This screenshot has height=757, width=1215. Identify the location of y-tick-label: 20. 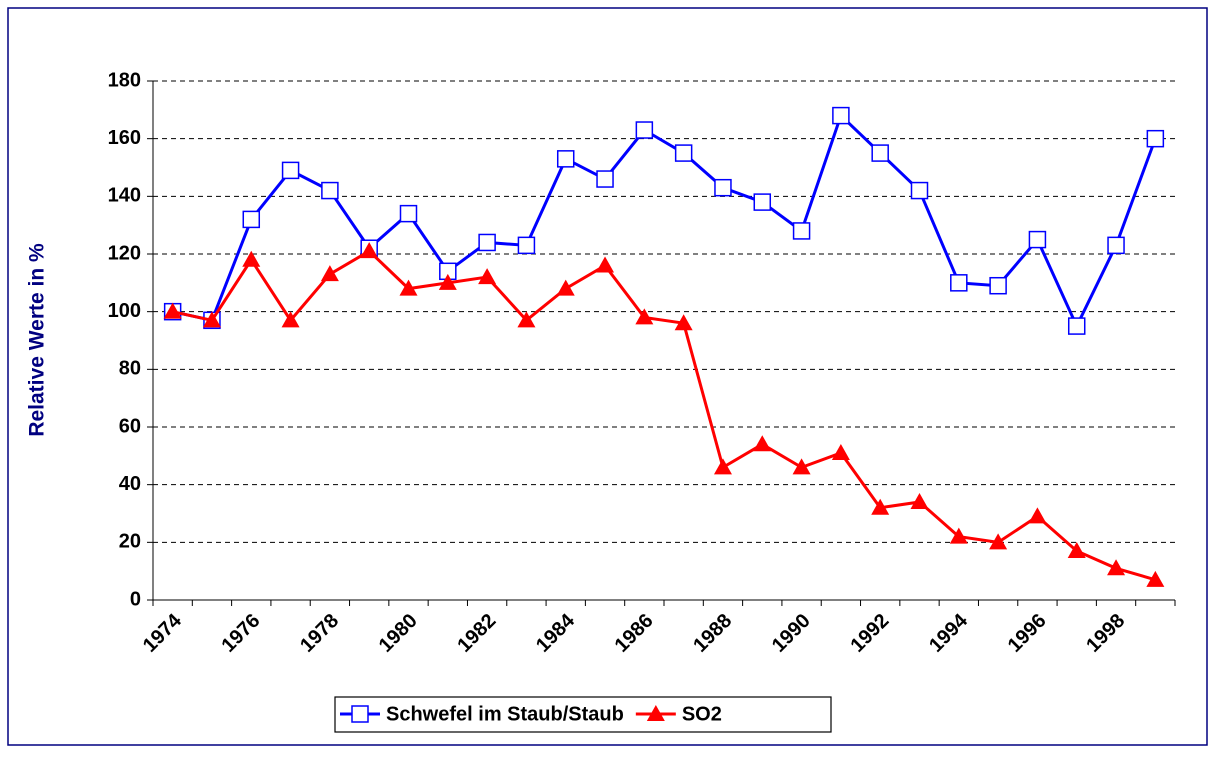
(130, 542).